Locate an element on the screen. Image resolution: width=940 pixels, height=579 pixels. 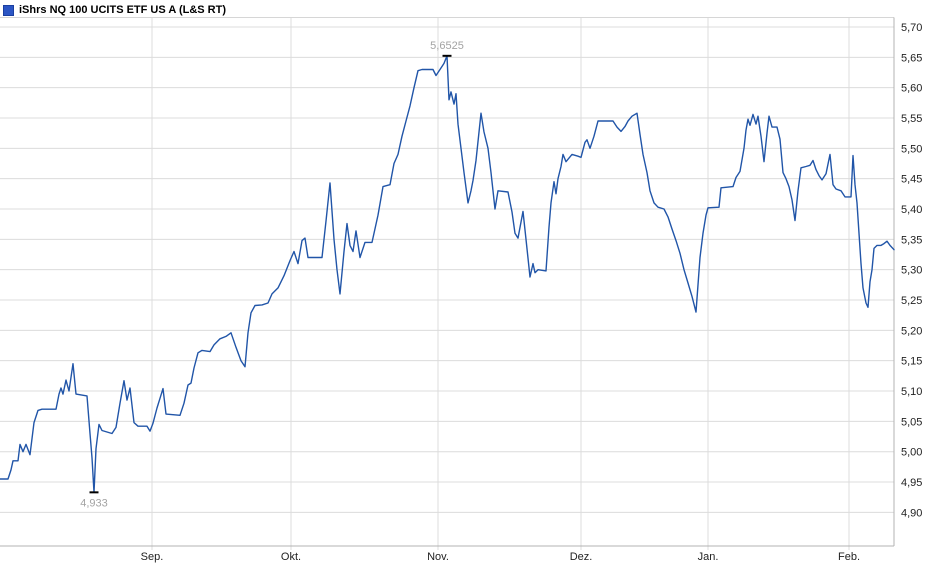
x-tick-label: Nov. is located at coordinates (438, 557).